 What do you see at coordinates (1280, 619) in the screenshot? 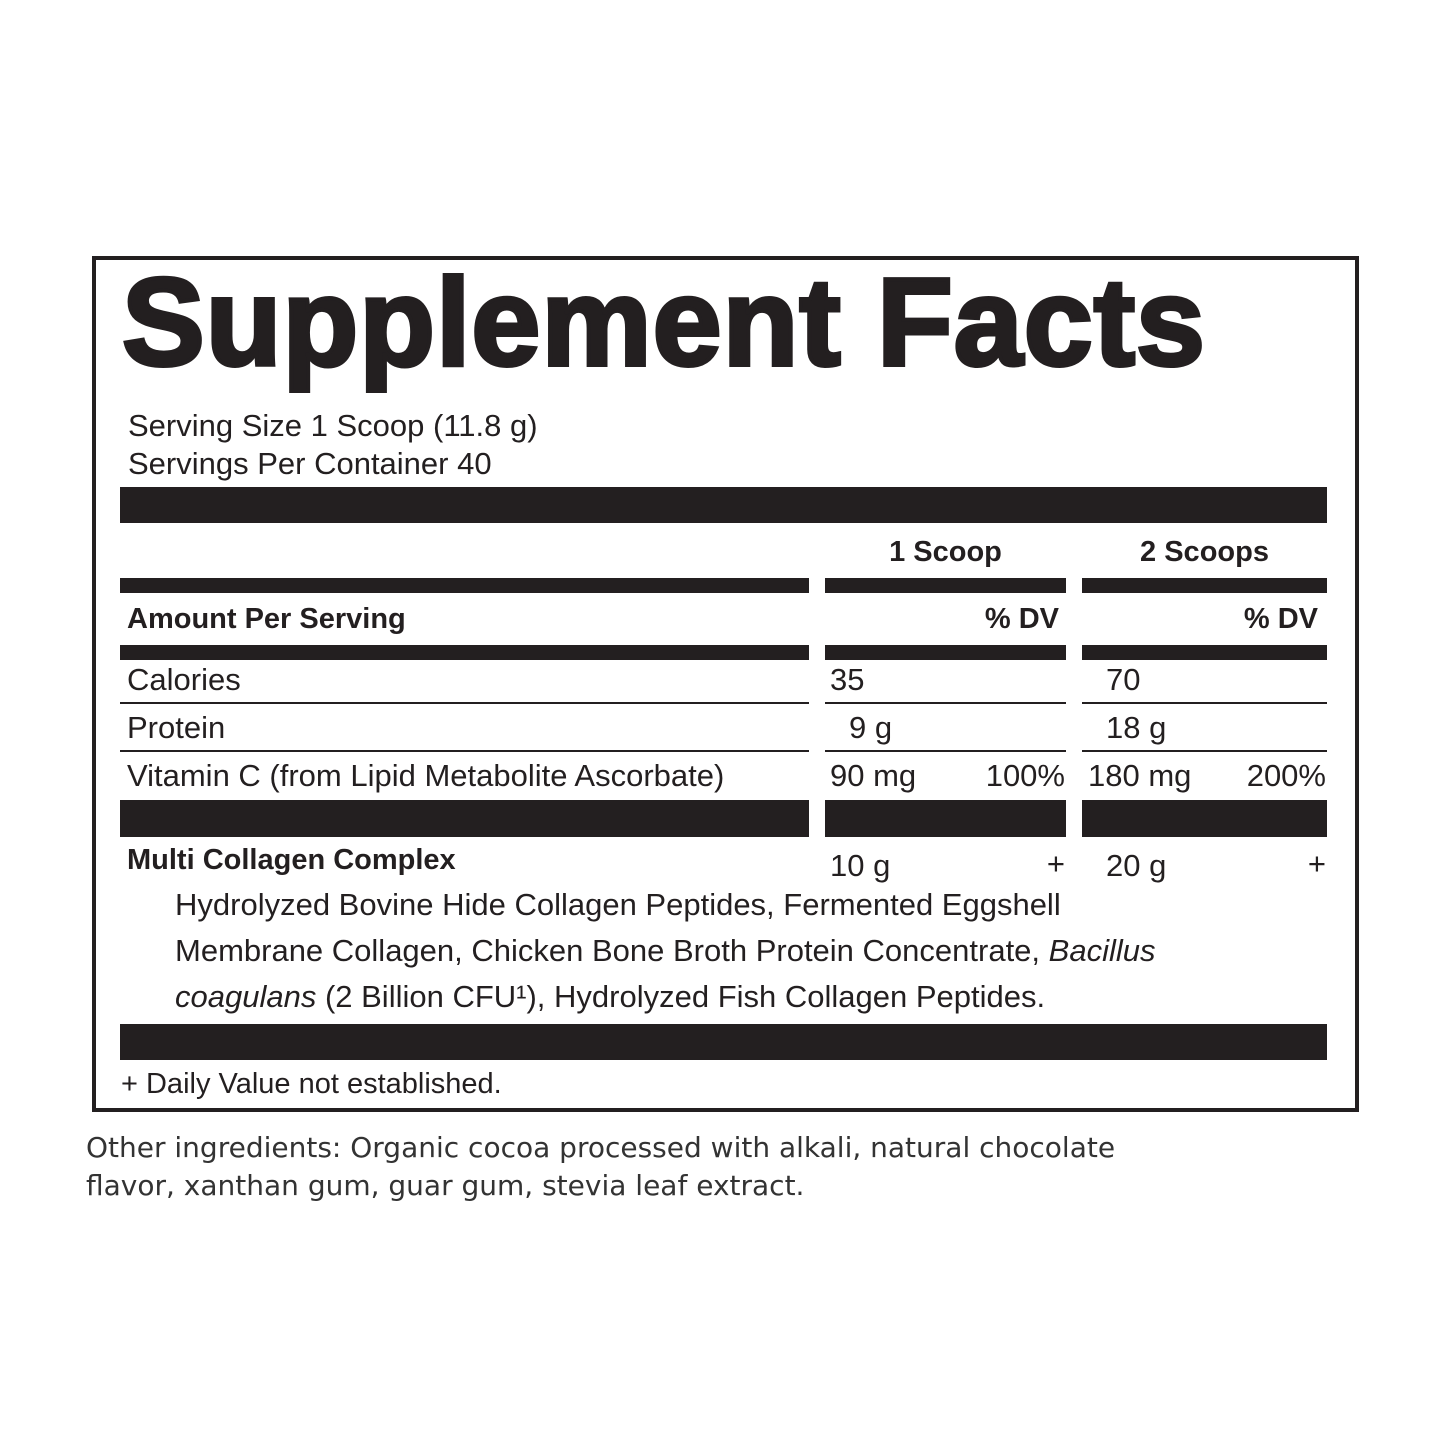
I see `dv-header-2: % DV` at bounding box center [1280, 619].